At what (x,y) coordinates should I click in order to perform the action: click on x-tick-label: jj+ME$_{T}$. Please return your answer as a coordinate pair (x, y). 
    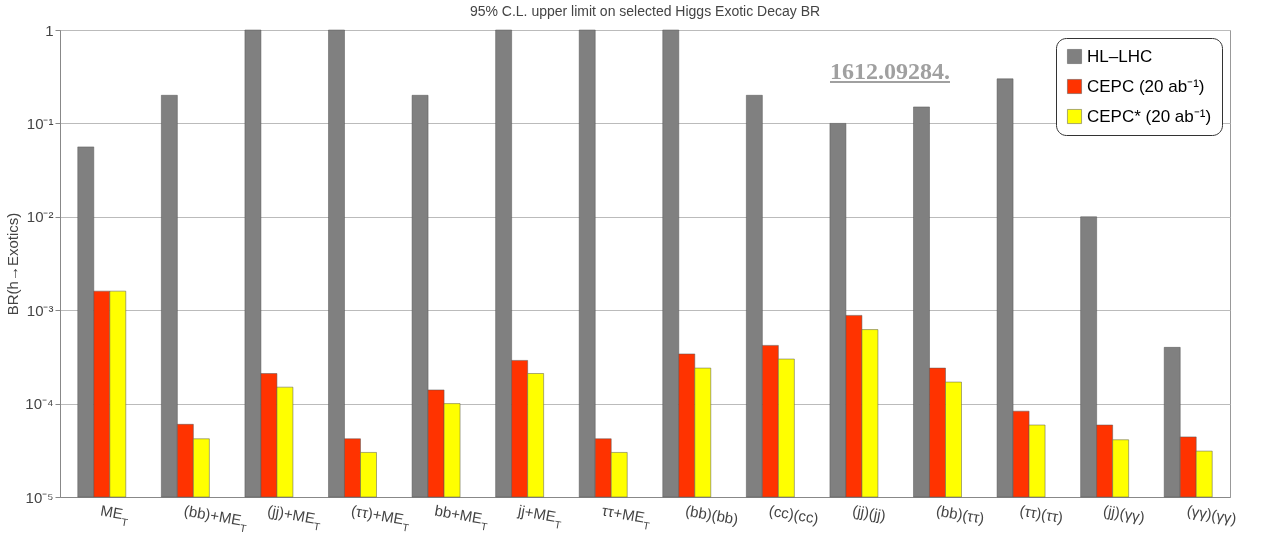
    Looking at the image, I should click on (539, 516).